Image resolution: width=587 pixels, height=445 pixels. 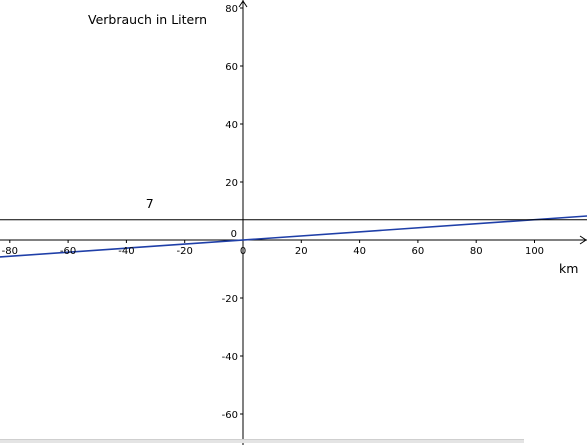 I want to click on bottom-scrollbar, so click(x=262, y=441).